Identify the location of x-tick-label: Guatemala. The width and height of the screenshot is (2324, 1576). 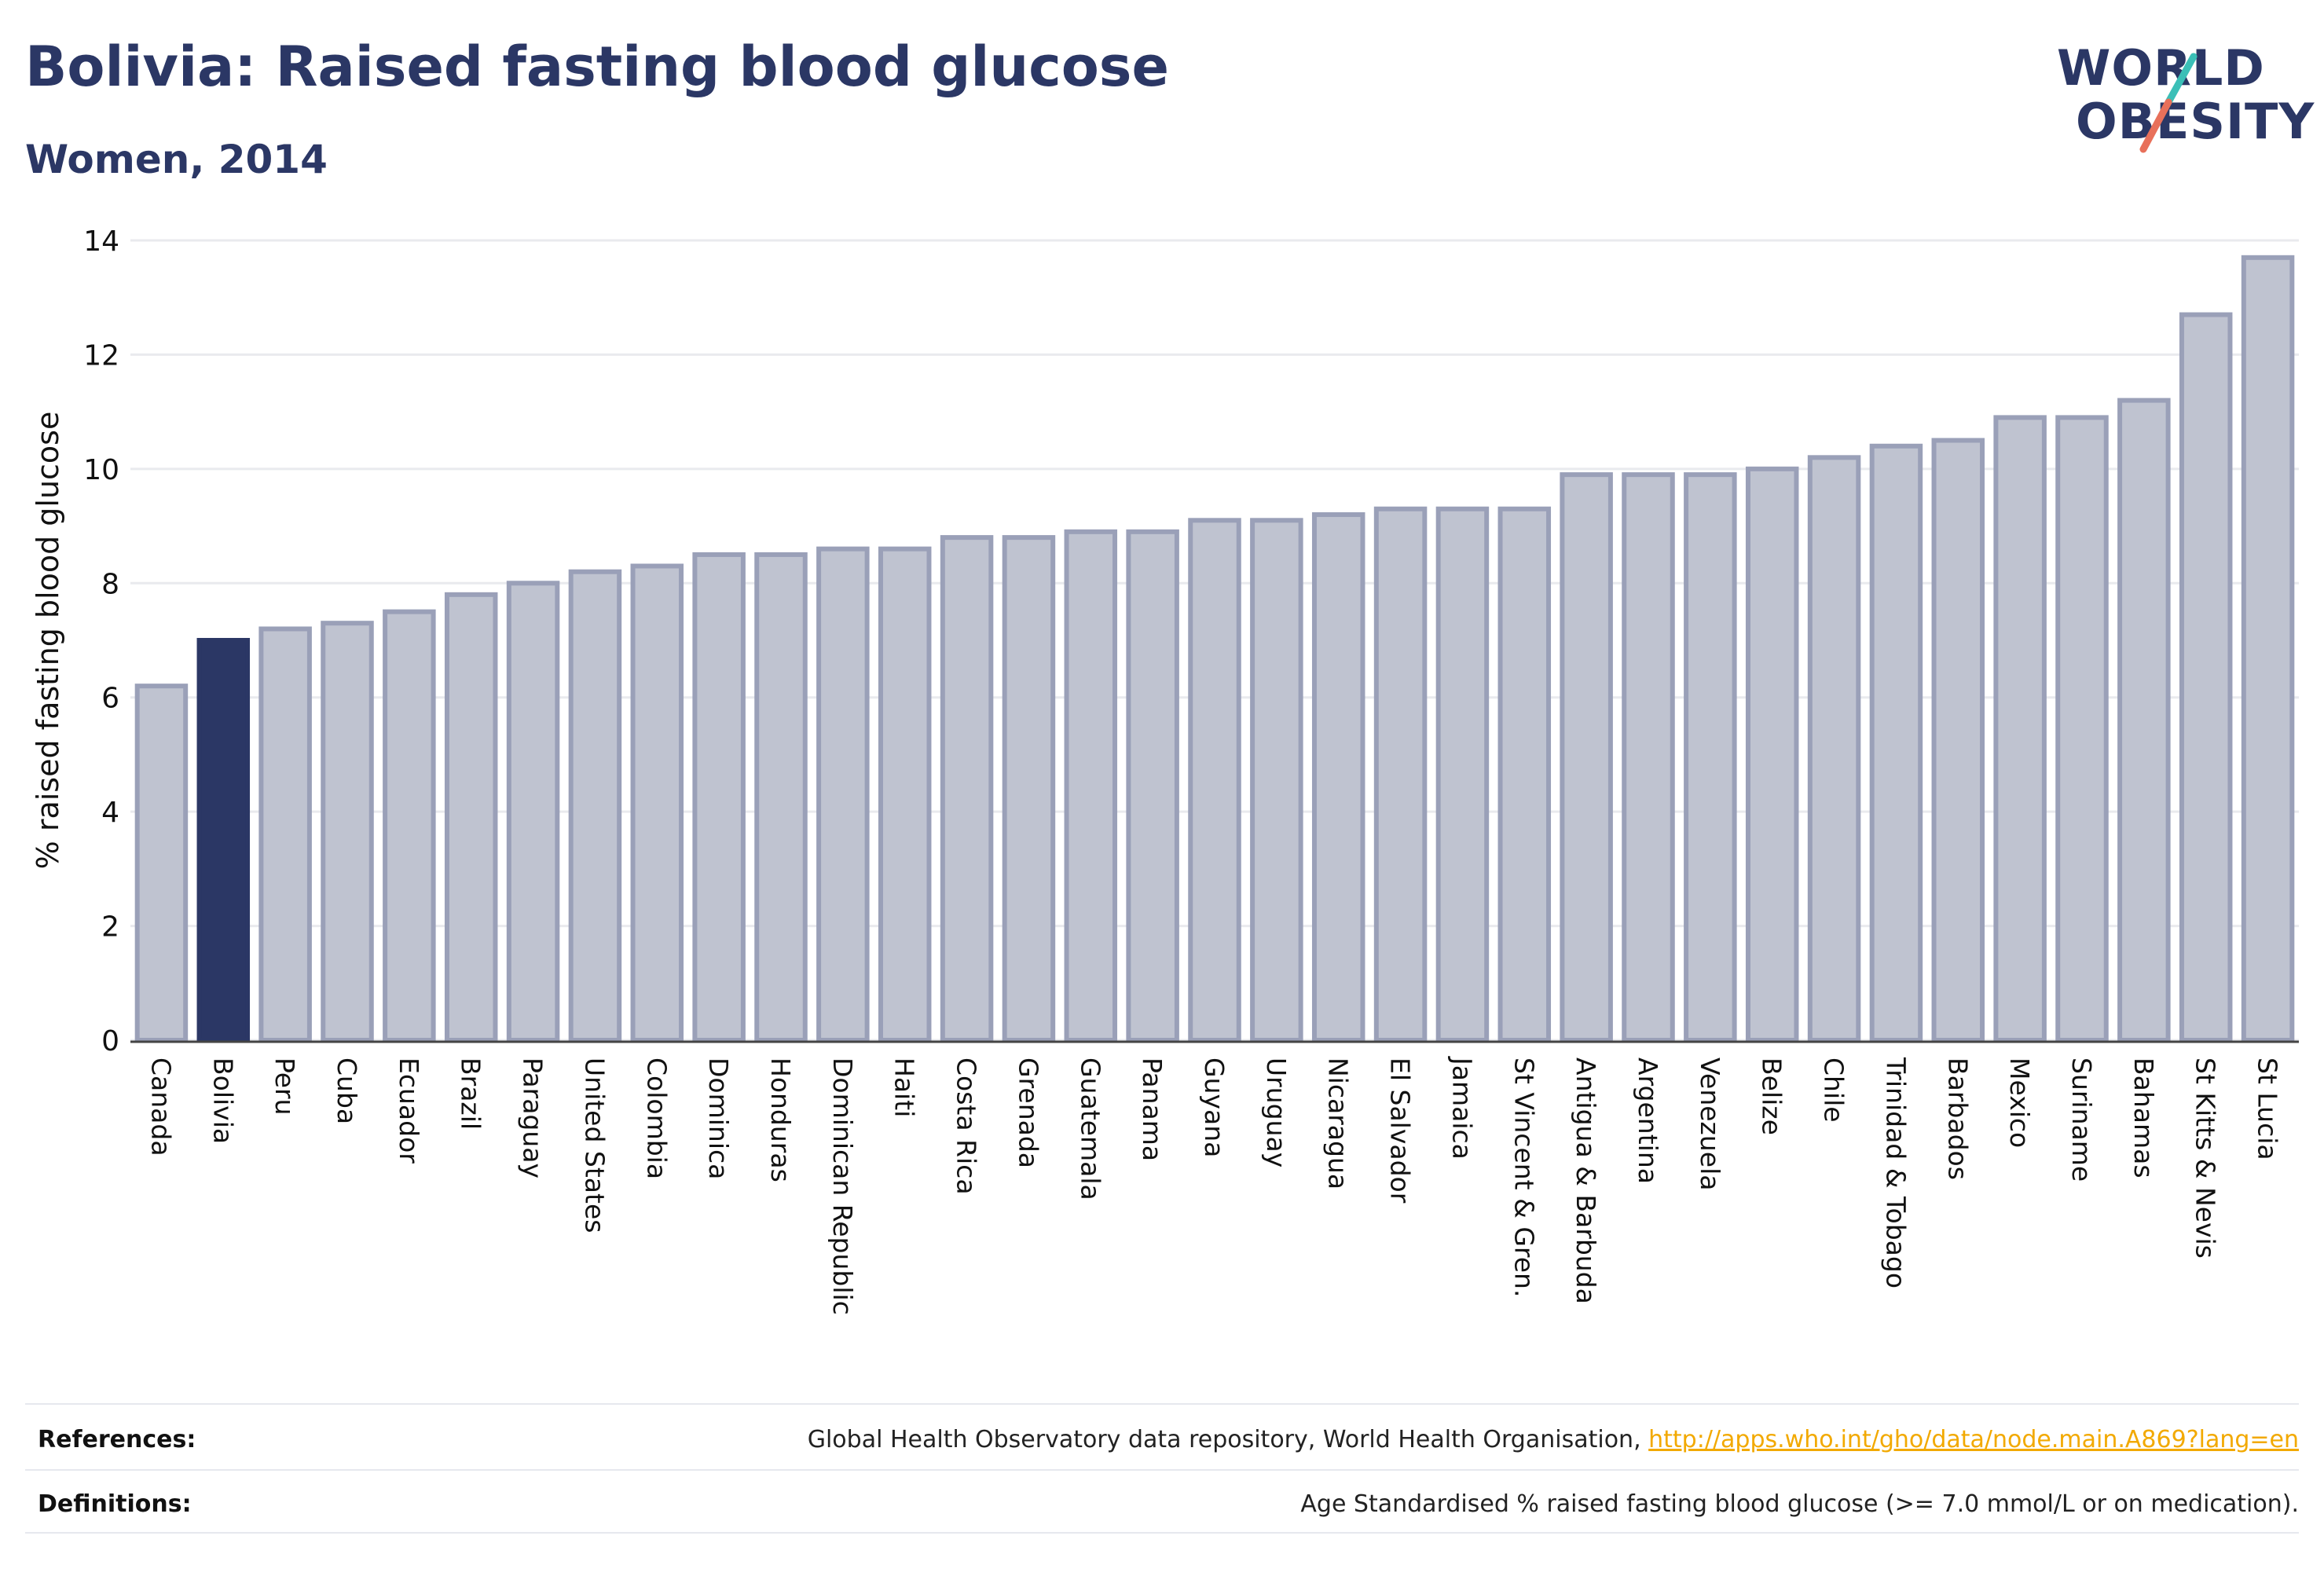
(1090, 1128).